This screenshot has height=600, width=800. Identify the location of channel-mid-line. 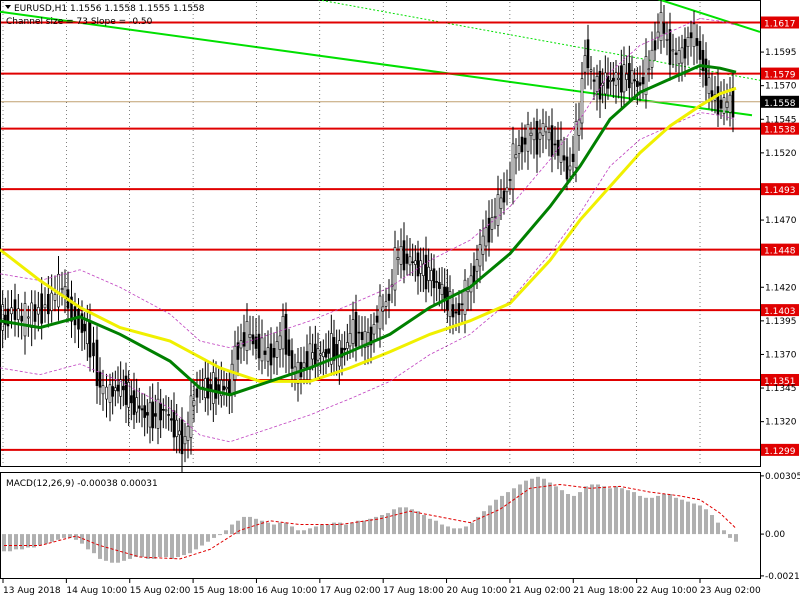
(538, 40).